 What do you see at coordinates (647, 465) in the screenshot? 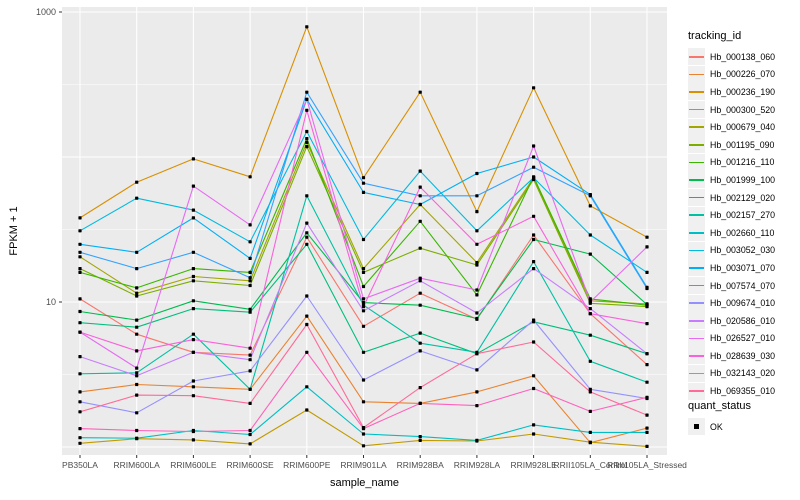
I see `x-tick-label: RRII105LA_Stressed` at bounding box center [647, 465].